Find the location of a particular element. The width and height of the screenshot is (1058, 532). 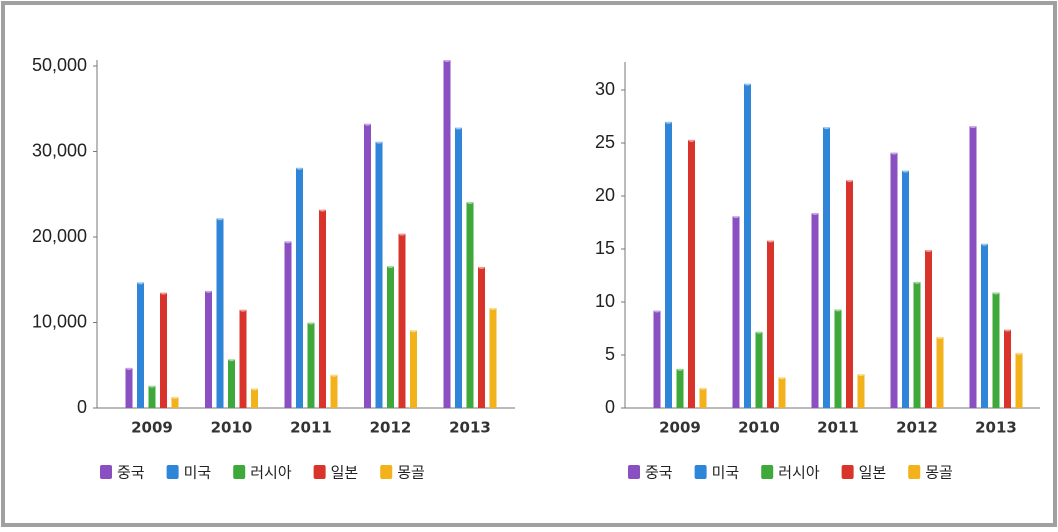

y-tick-label: 30,000 is located at coordinates (59, 150).